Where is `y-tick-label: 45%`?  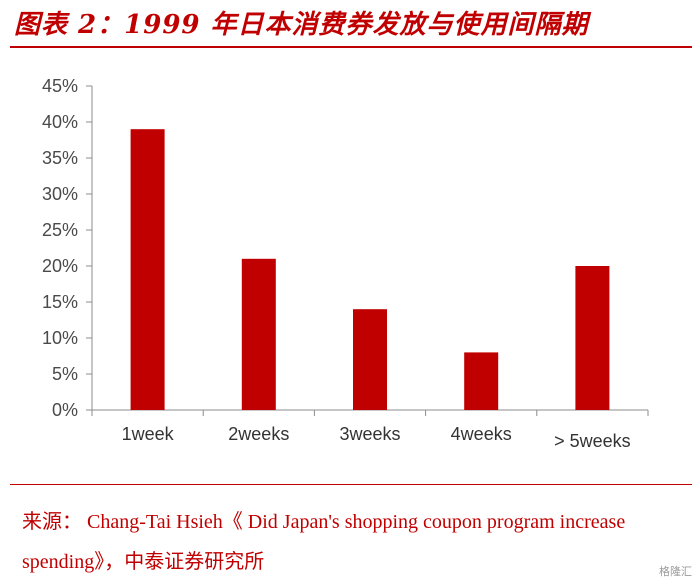
y-tick-label: 45% is located at coordinates (60, 86).